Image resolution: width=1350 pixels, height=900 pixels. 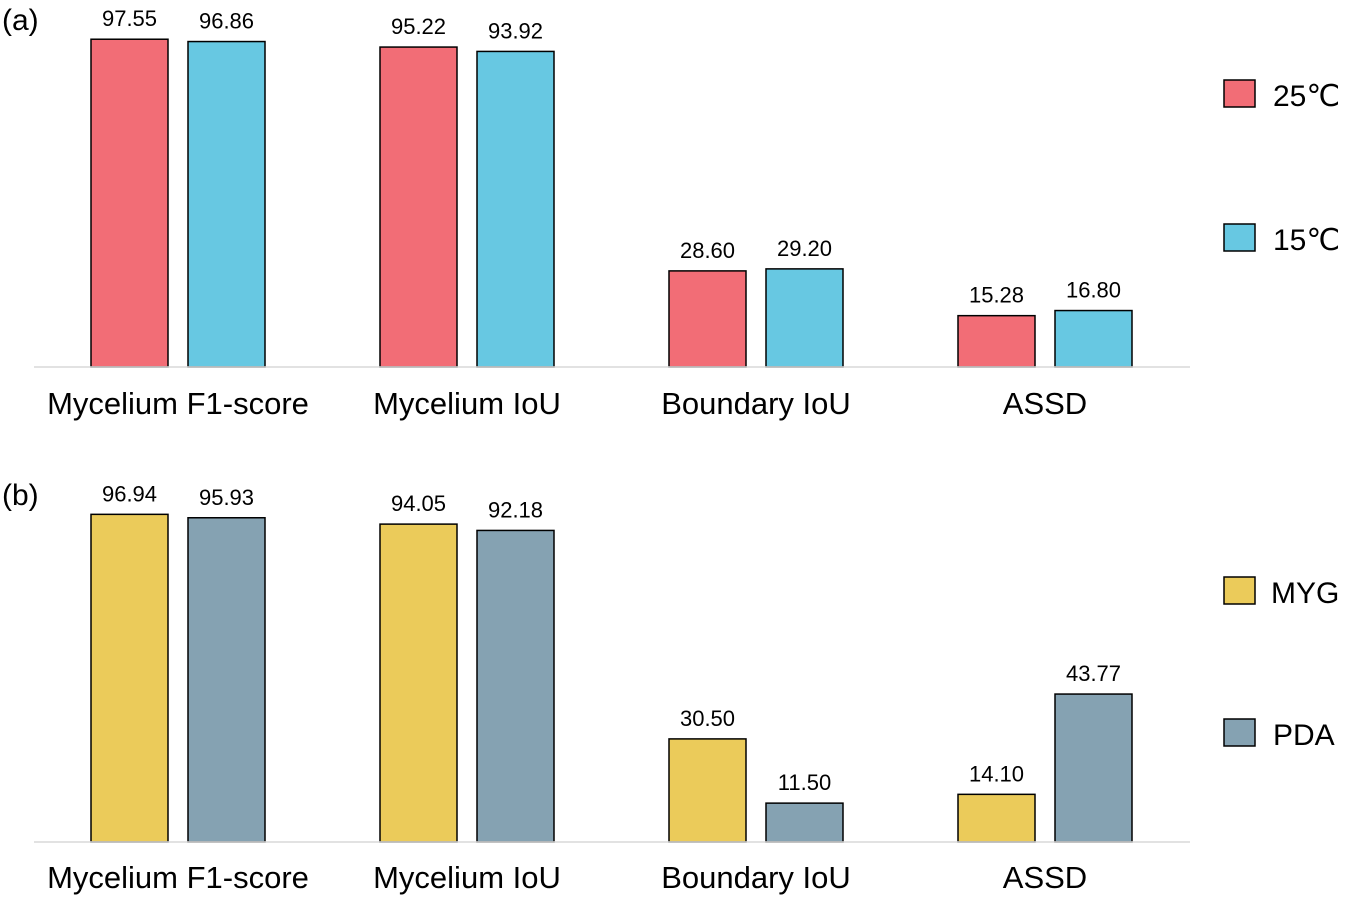 I want to click on bar-myg-mycelium-iou, so click(x=418, y=683).